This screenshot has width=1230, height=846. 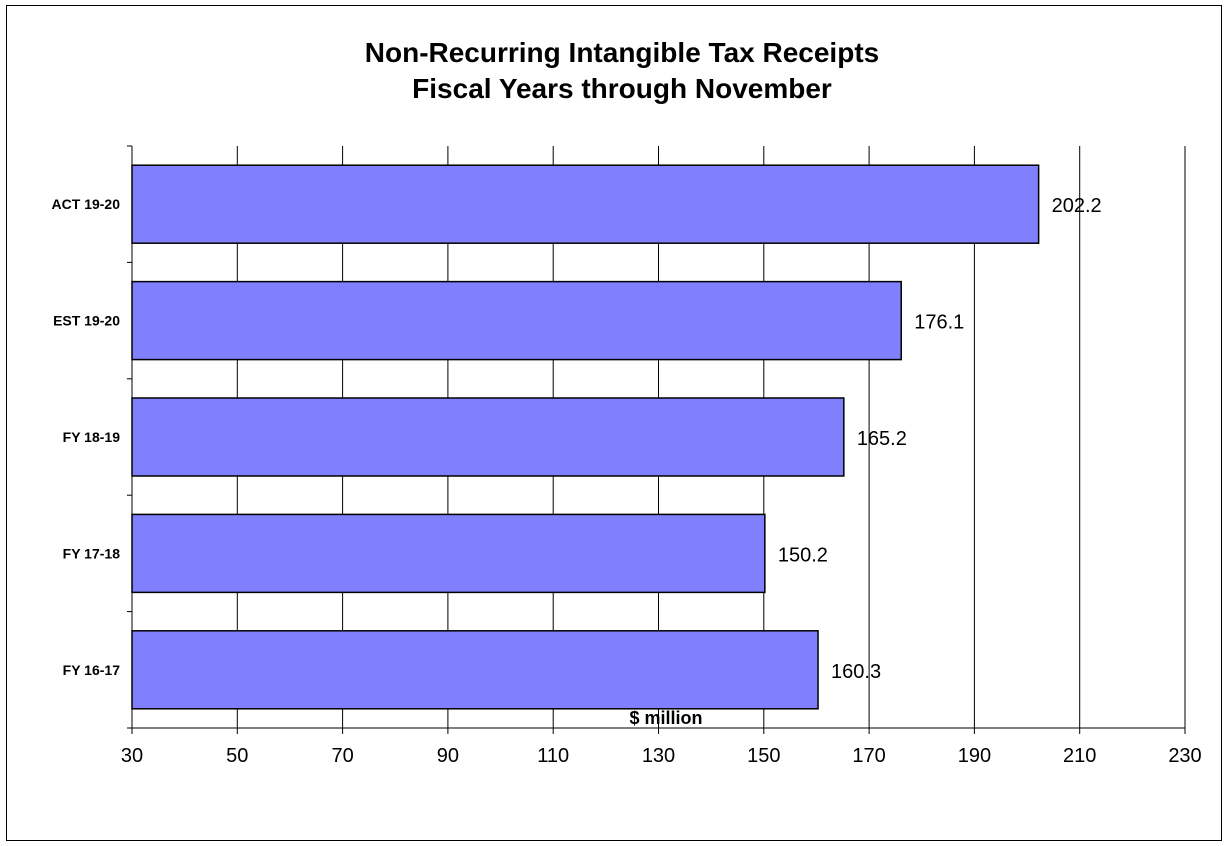 I want to click on category-label-est-19-20: EST 19-20, so click(x=86, y=321).